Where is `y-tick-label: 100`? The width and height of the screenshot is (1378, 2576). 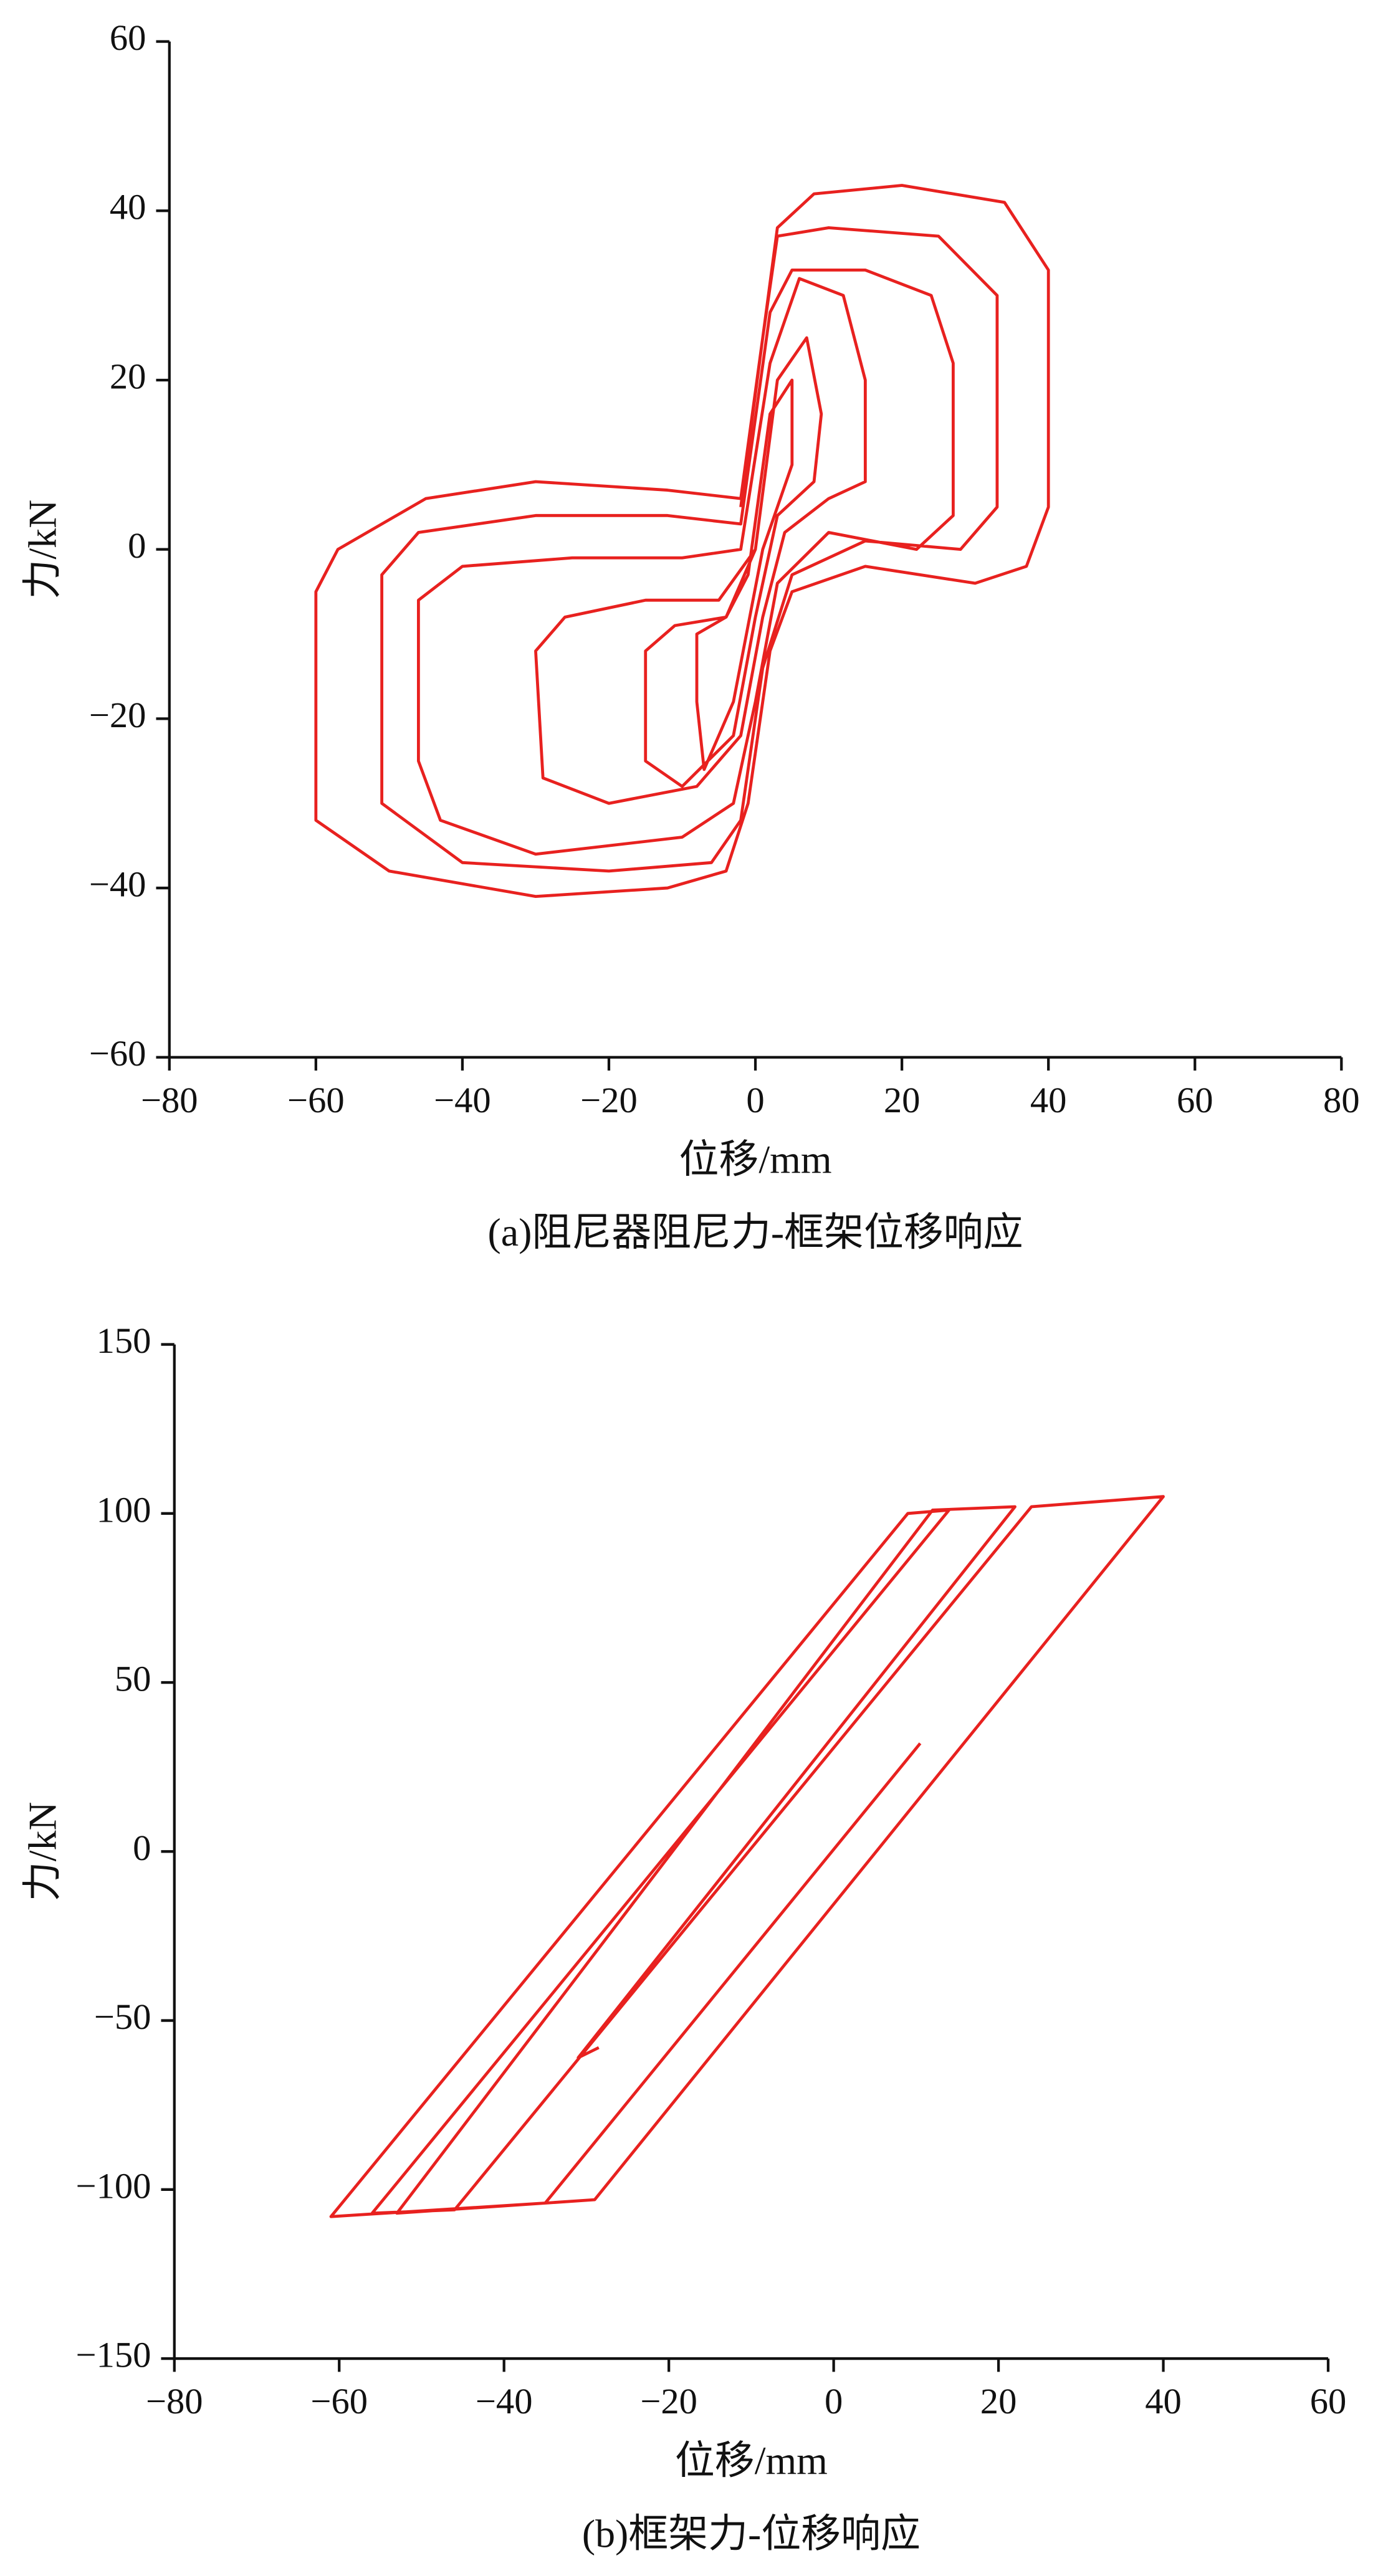
y-tick-label: 100 is located at coordinates (124, 1510).